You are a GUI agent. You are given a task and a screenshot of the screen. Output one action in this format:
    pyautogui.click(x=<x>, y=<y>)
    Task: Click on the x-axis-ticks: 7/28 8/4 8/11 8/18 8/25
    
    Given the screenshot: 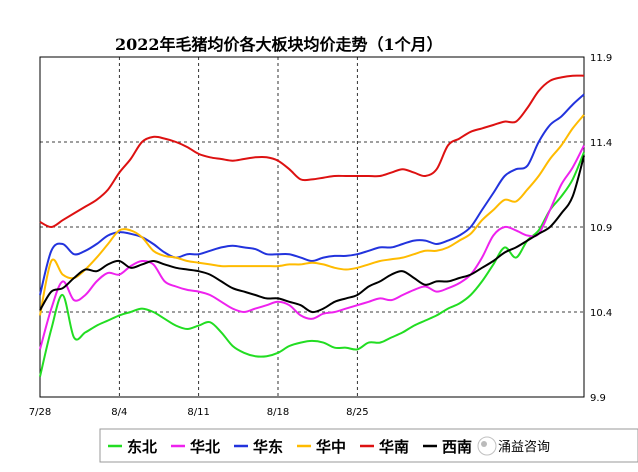 What is the action you would take?
    pyautogui.click(x=199, y=412)
    